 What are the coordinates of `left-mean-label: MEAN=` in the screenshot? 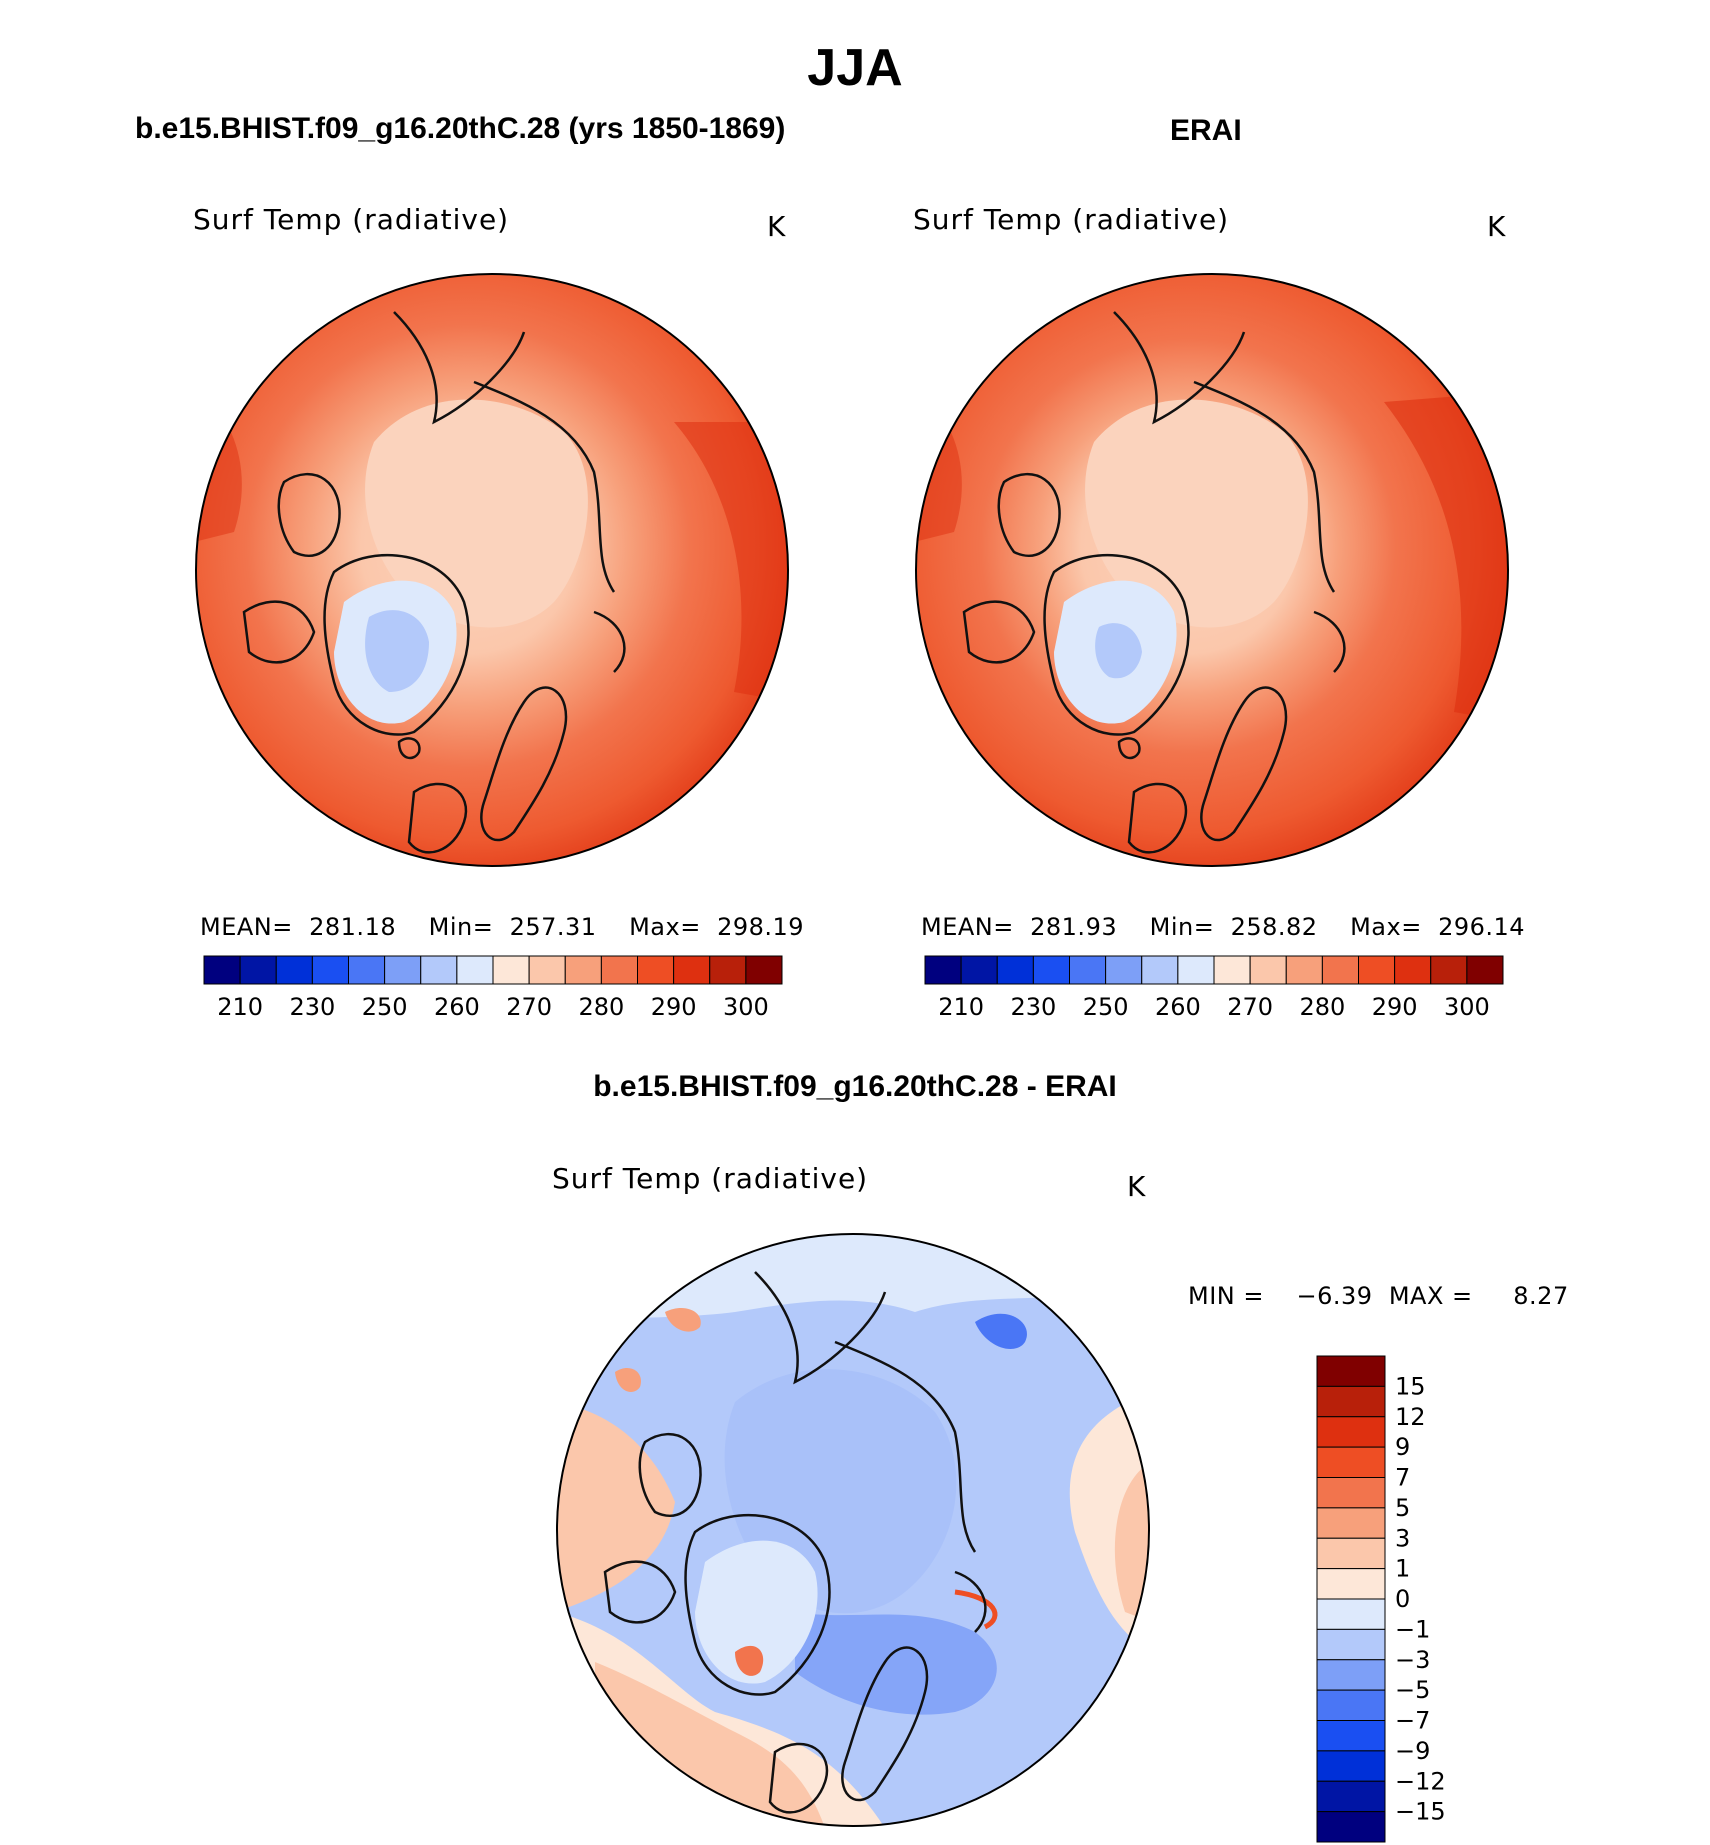 It's located at (246, 927).